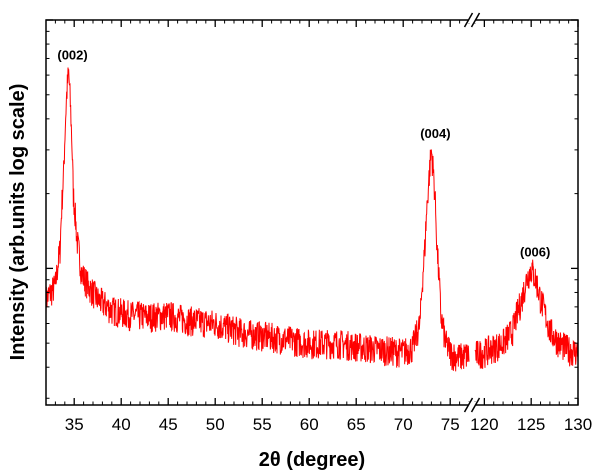 The width and height of the screenshot is (600, 474). What do you see at coordinates (435, 133) in the screenshot?
I see `peak-label: (004)` at bounding box center [435, 133].